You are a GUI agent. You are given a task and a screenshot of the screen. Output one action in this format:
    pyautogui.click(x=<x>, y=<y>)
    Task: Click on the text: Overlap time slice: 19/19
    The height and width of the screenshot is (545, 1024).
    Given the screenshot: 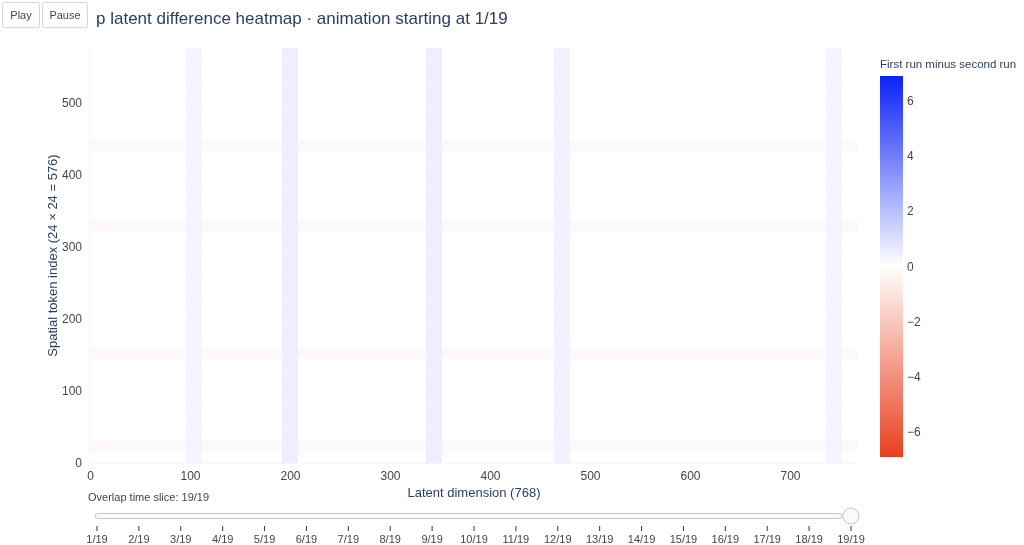 What is the action you would take?
    pyautogui.click(x=149, y=497)
    